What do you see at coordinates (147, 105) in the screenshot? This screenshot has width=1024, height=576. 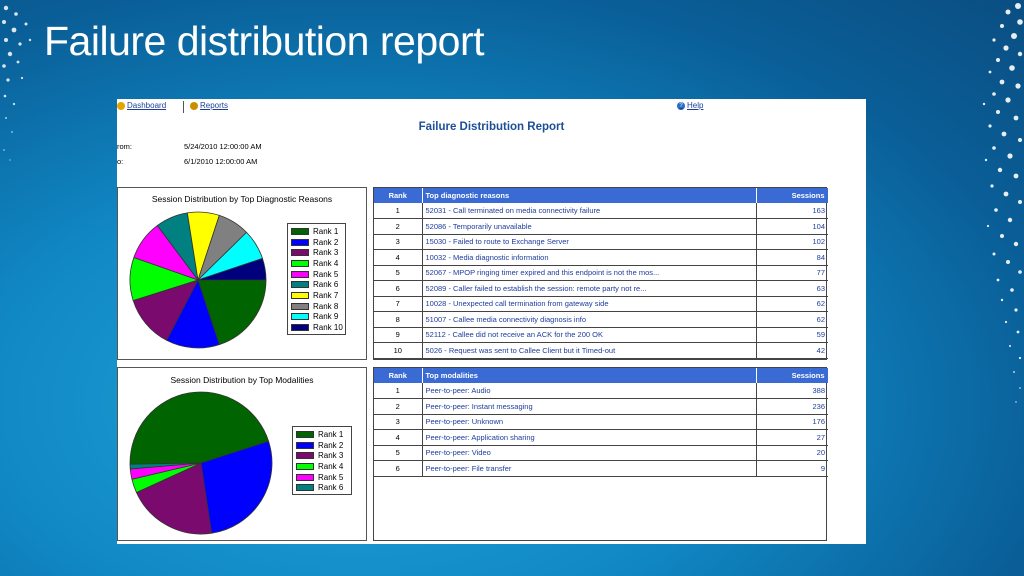 I see `dashboard-link-label: Dashboard` at bounding box center [147, 105].